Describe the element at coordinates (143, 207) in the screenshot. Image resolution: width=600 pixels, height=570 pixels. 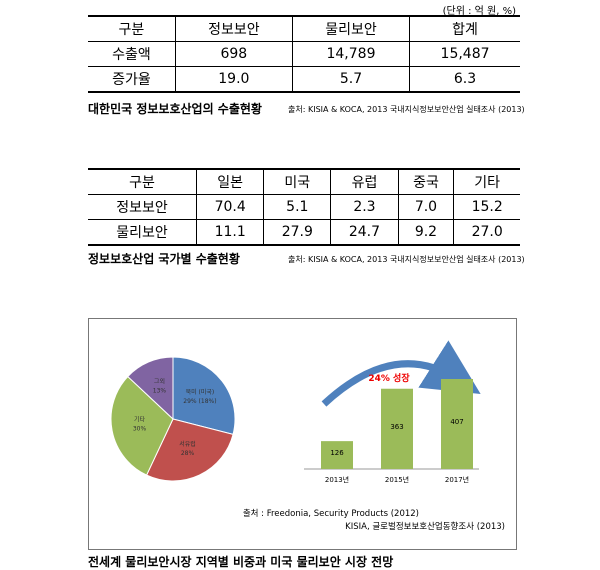
I see `table-cell: 정보보안` at that location.